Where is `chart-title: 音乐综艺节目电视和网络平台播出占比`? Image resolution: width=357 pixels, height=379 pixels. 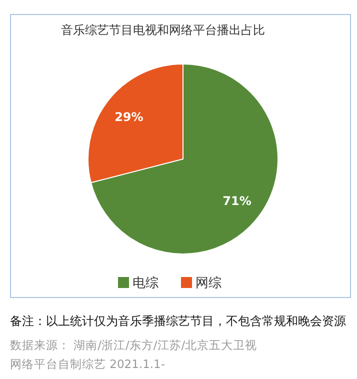 chart-title: 音乐综艺节目电视和网络平台播出占比 is located at coordinates (163, 30).